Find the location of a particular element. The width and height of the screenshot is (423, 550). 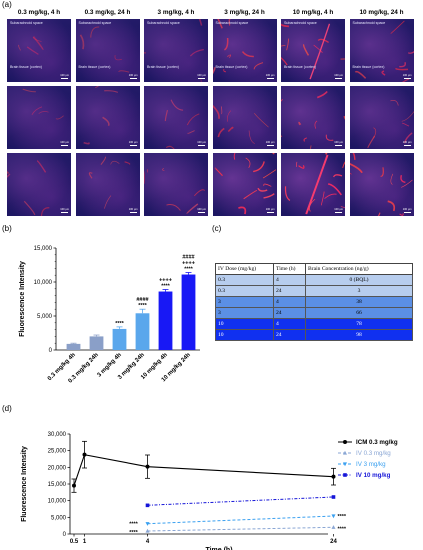

table-cell: 24 is located at coordinates (289, 291).